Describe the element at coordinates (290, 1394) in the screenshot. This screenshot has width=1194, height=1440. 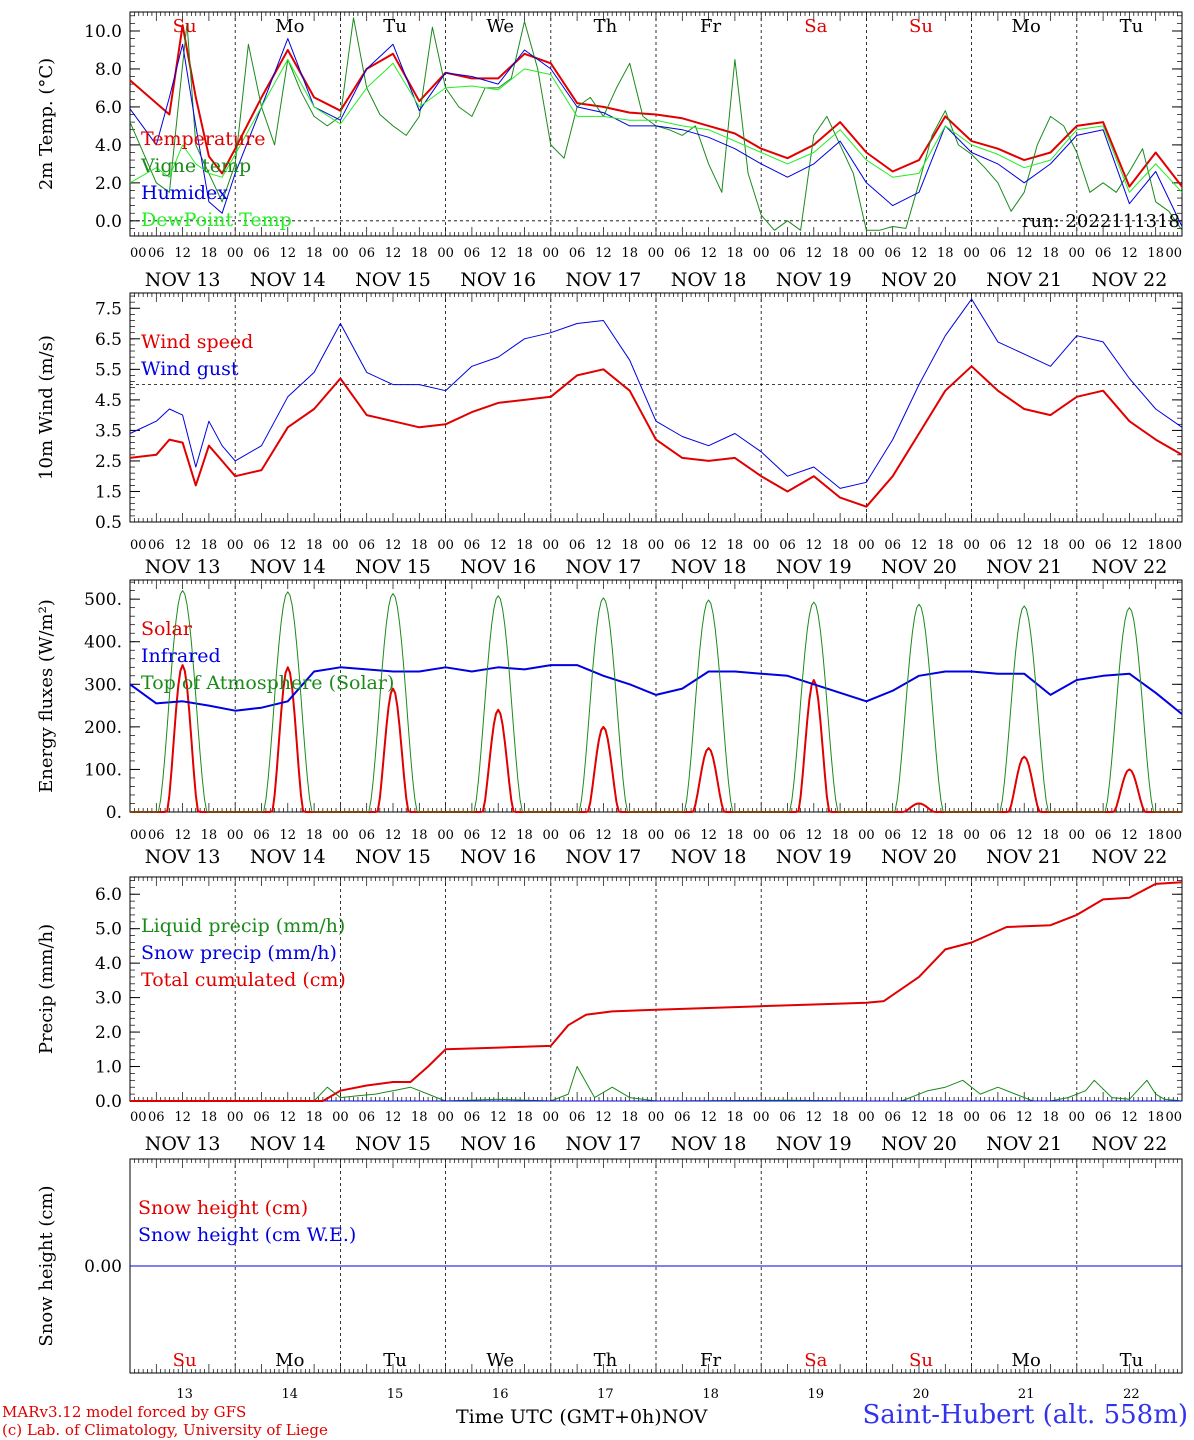
I see `day-number-label: 14` at that location.